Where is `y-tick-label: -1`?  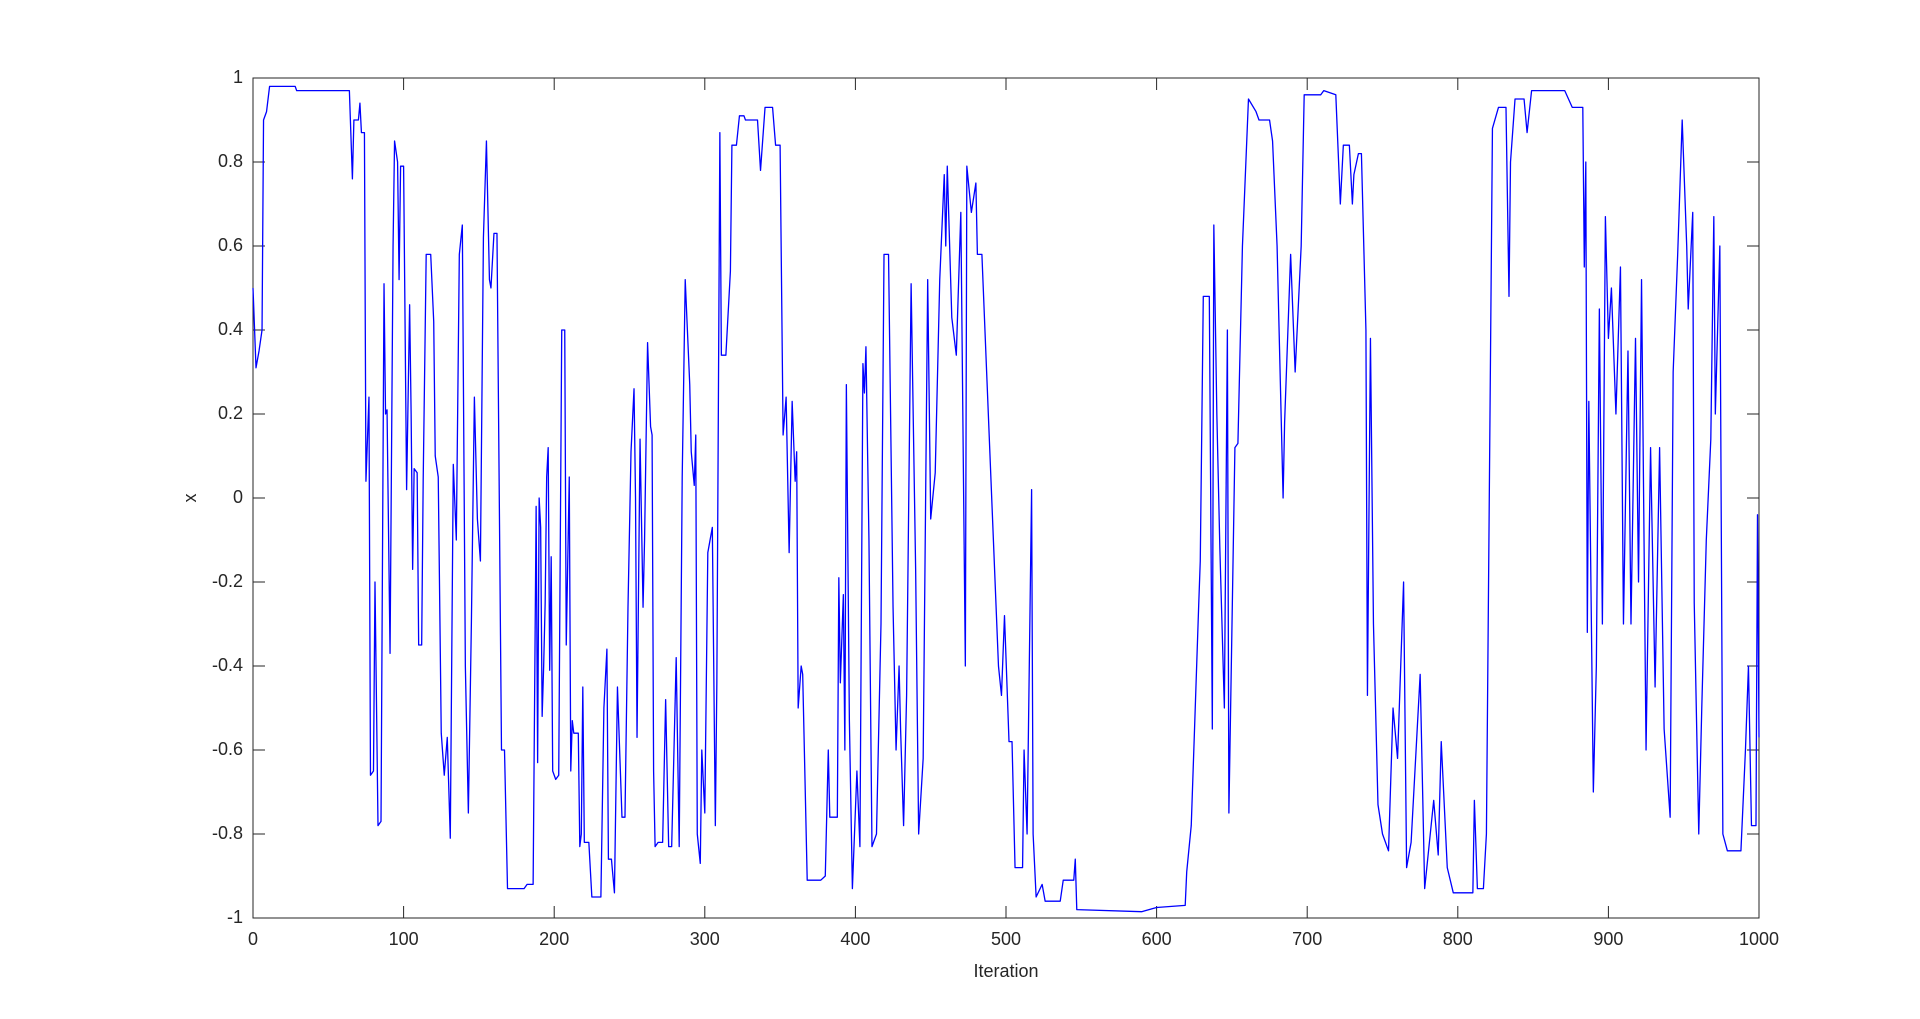 y-tick-label: -1 is located at coordinates (235, 917).